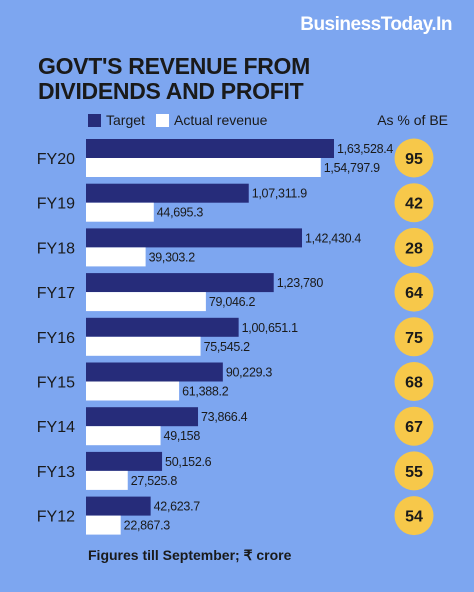 The image size is (474, 592). Describe the element at coordinates (56, 248) in the screenshot. I see `category-label: FY18` at that location.